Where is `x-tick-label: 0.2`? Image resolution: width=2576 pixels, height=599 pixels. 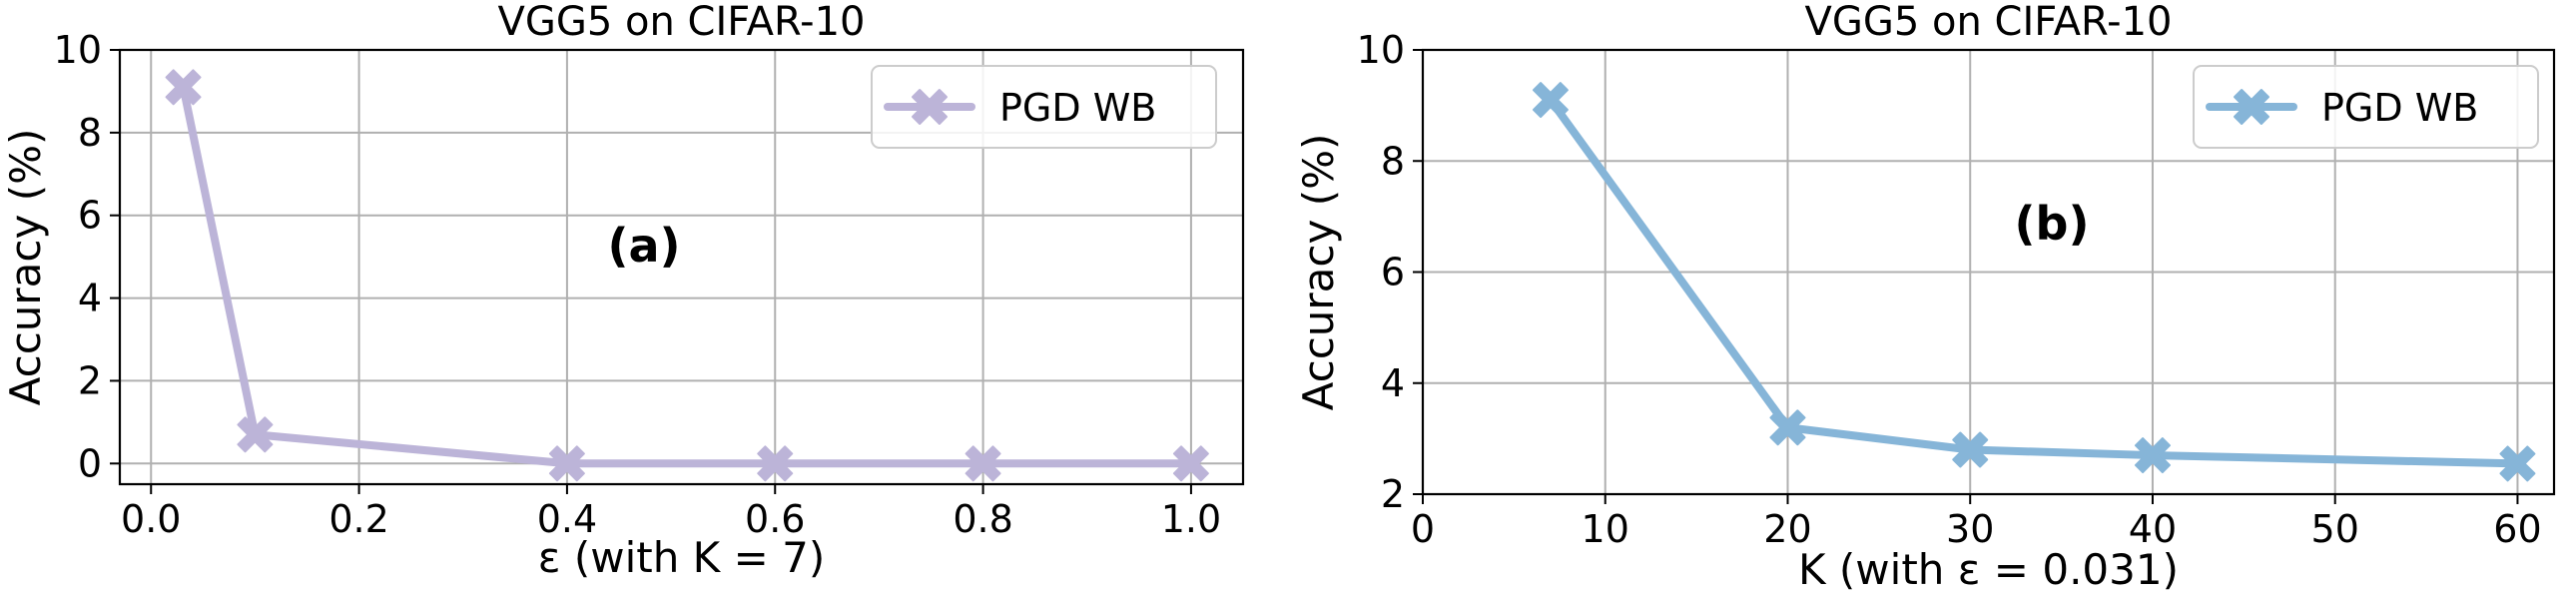 x-tick-label: 0.2 is located at coordinates (358, 519).